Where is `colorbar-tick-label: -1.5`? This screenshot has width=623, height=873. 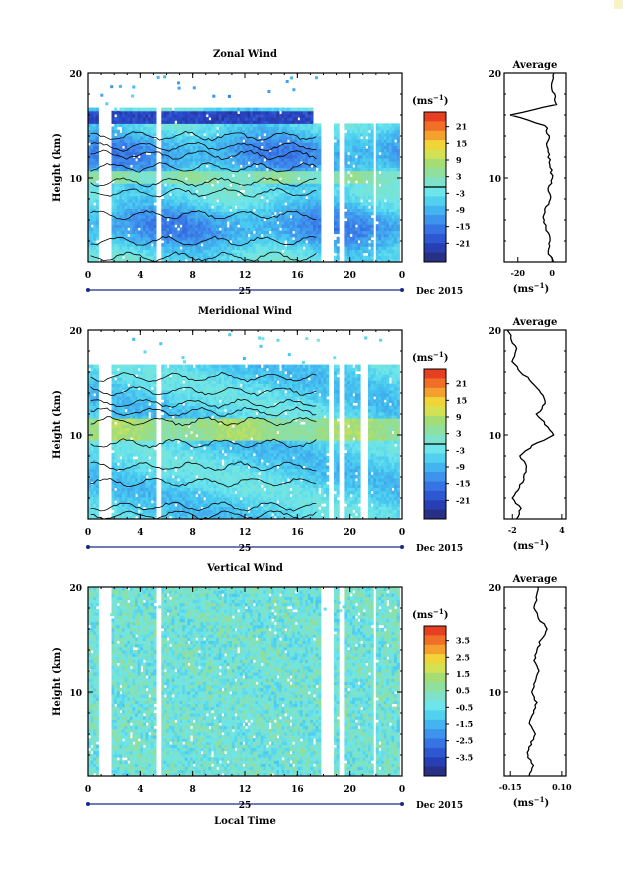
colorbar-tick-label: -1.5 is located at coordinates (464, 724).